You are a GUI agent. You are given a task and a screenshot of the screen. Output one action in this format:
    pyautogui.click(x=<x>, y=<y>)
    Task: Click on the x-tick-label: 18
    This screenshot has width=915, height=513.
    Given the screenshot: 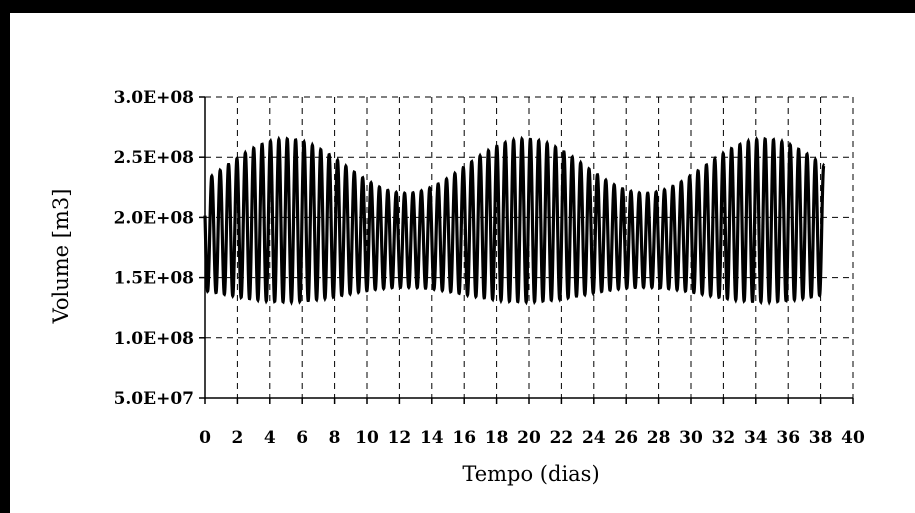 What is the action you would take?
    pyautogui.click(x=497, y=438)
    